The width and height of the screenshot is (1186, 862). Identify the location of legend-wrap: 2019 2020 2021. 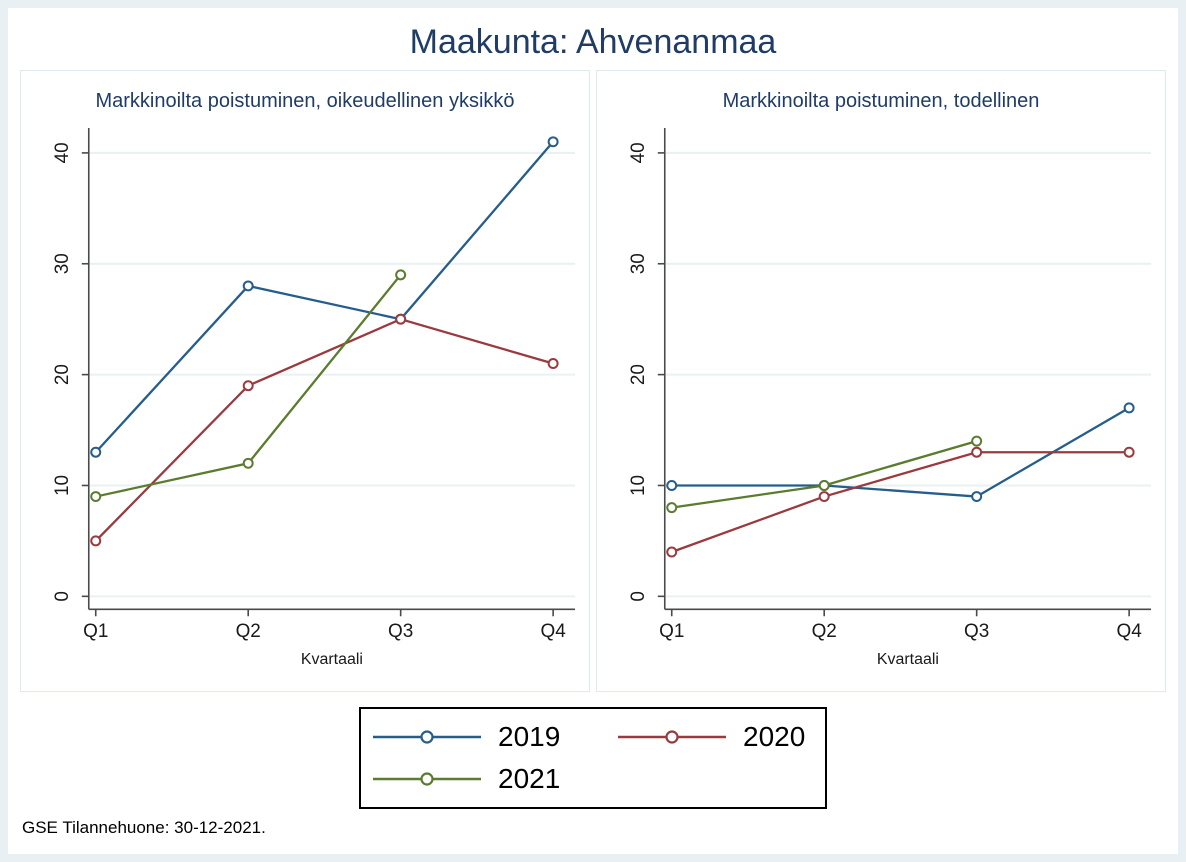
(593, 758).